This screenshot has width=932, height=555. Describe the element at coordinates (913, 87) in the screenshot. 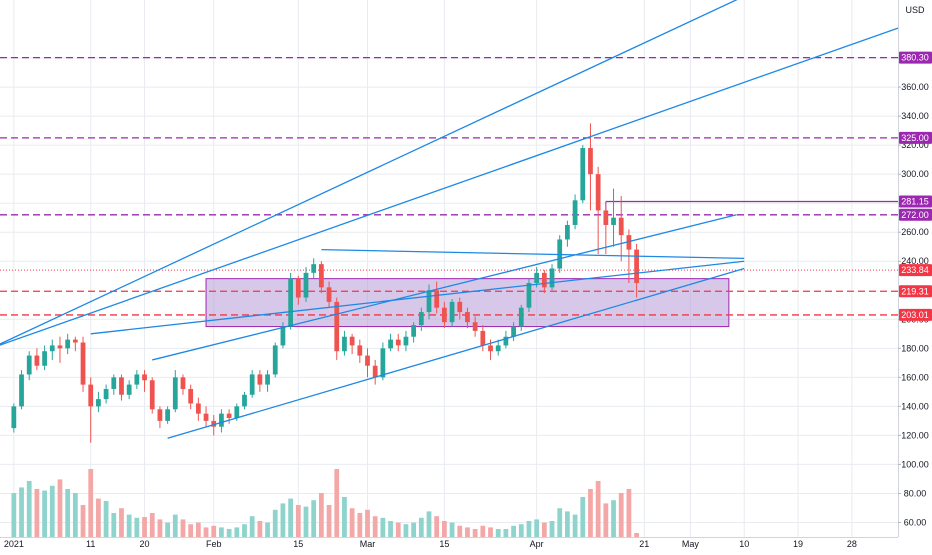

I see `price-tick: 360.00` at that location.